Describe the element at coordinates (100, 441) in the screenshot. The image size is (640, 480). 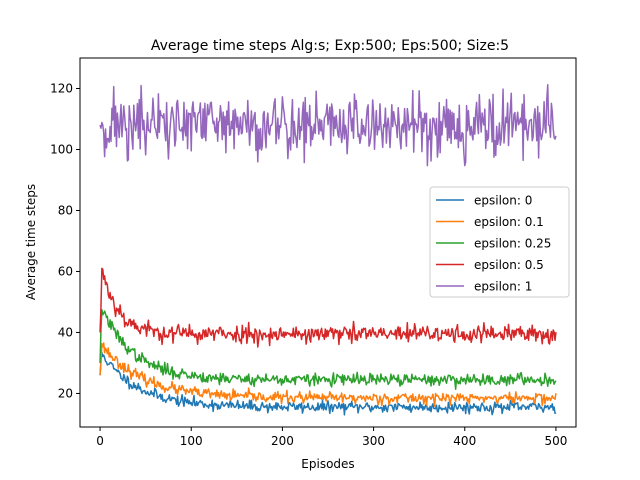
I see `x-tick-label-0: 0` at that location.